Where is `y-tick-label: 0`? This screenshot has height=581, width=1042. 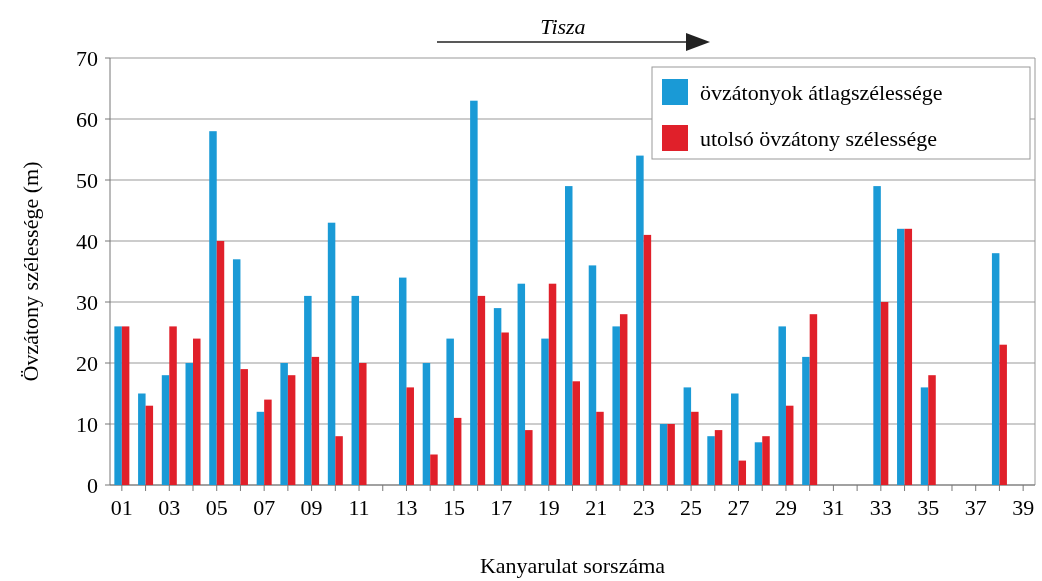
y-tick-label: 0 is located at coordinates (92, 485).